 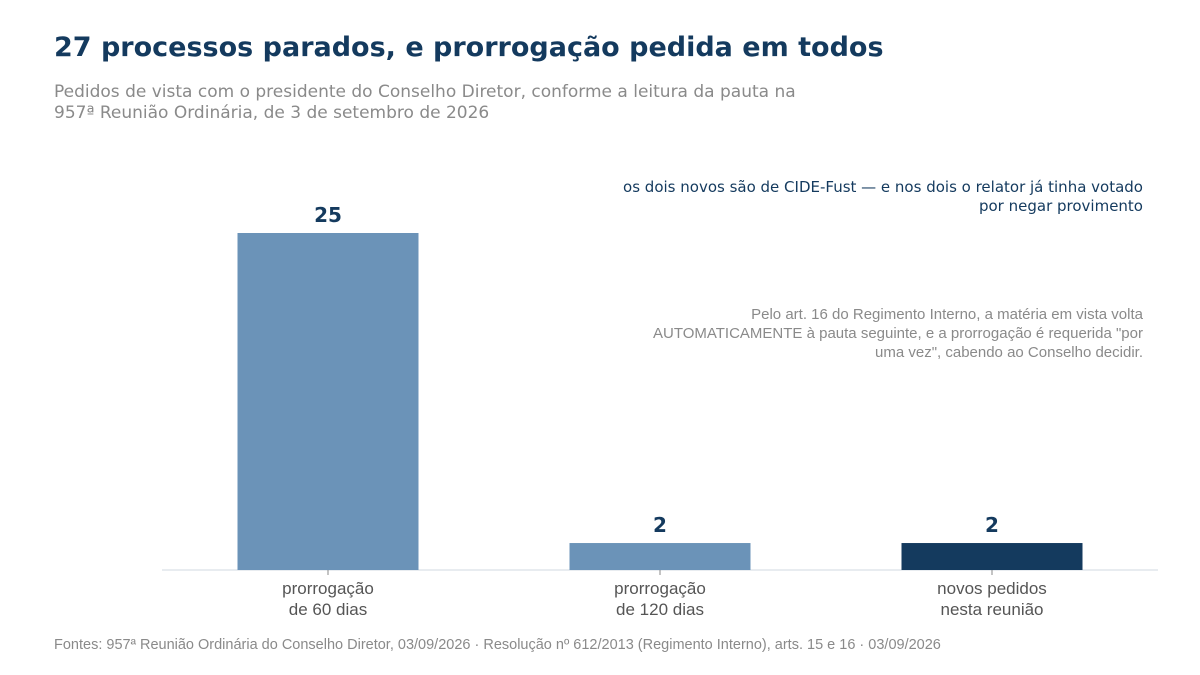 I want to click on value-label: 25, so click(x=328, y=215).